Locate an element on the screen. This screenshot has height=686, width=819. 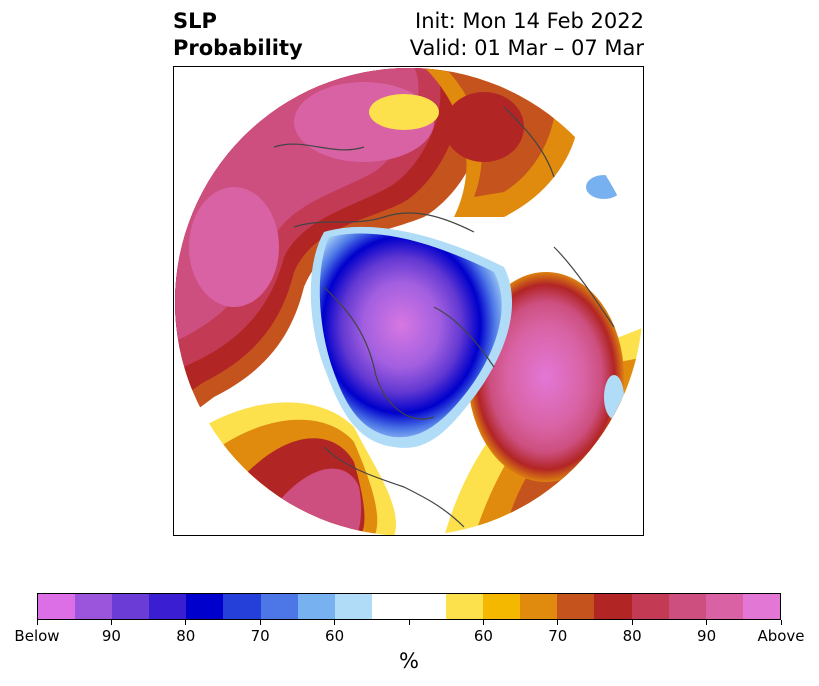
colorbar-units: % is located at coordinates (409, 661).